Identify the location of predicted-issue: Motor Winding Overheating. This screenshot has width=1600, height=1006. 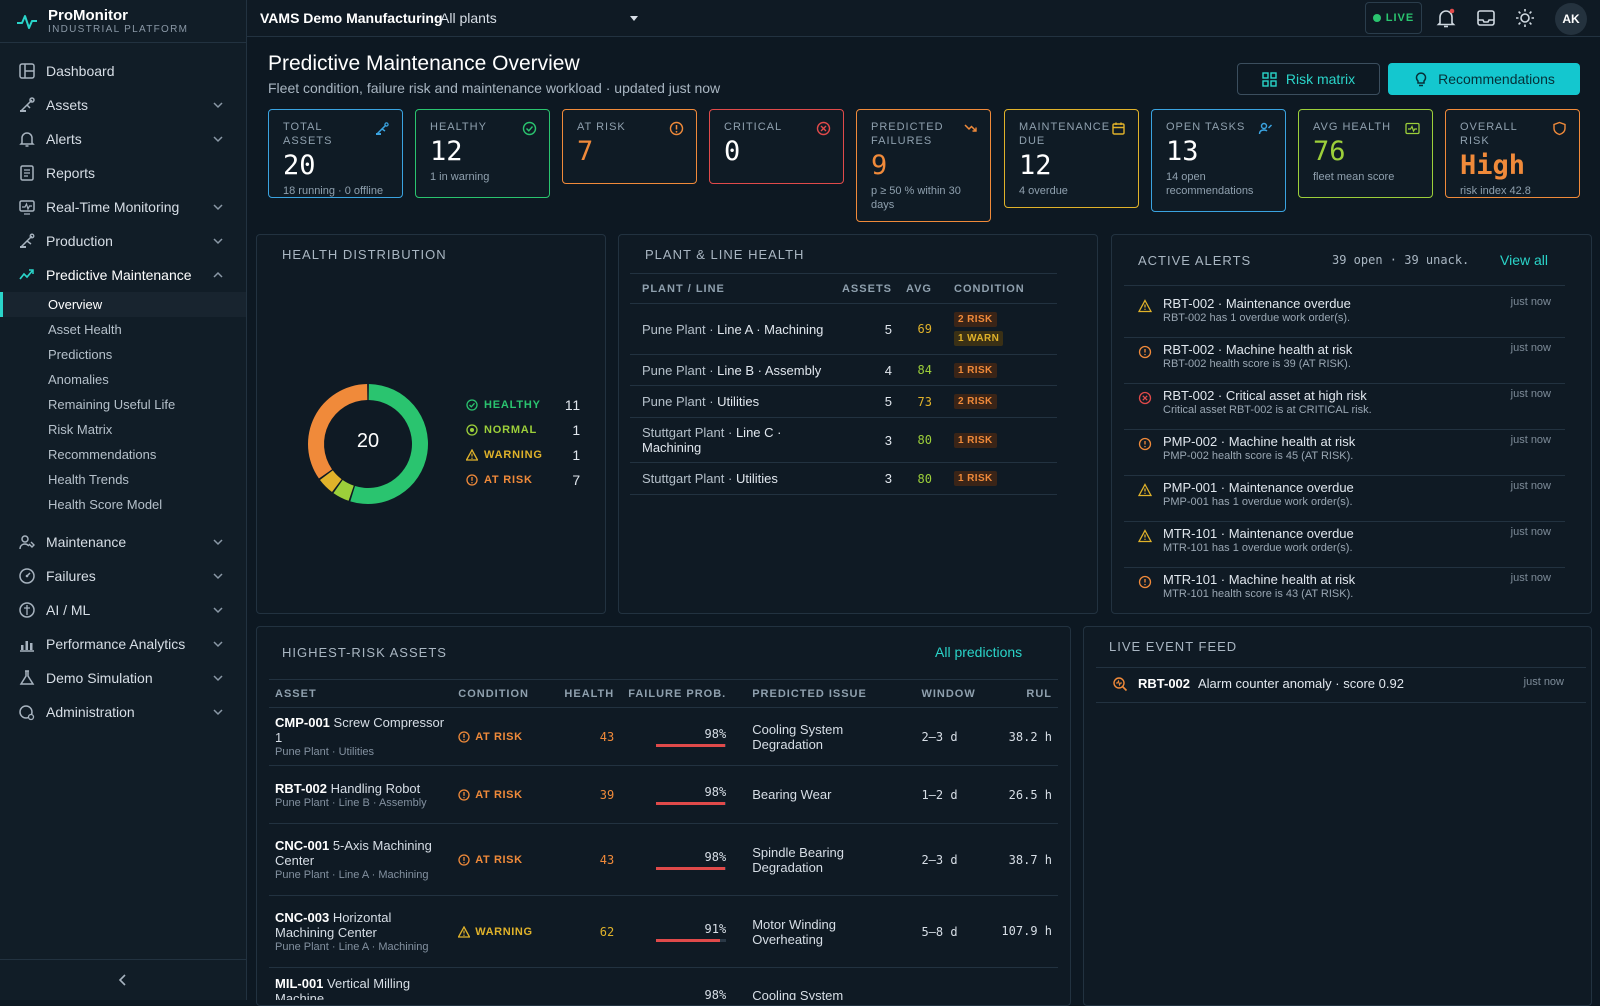
(824, 931).